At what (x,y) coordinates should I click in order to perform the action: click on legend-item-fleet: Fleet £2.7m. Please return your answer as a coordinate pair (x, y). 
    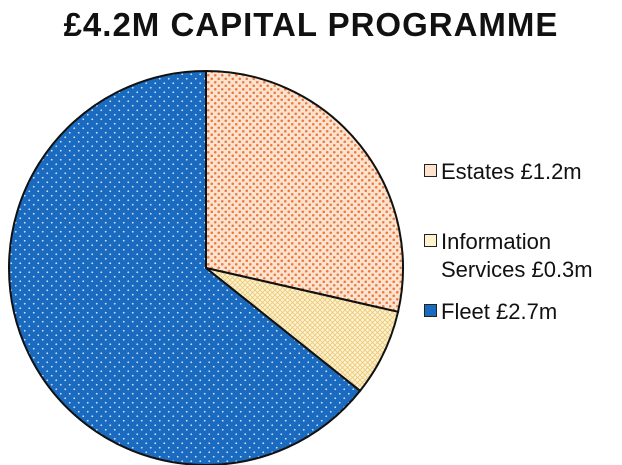
    Looking at the image, I should click on (490, 312).